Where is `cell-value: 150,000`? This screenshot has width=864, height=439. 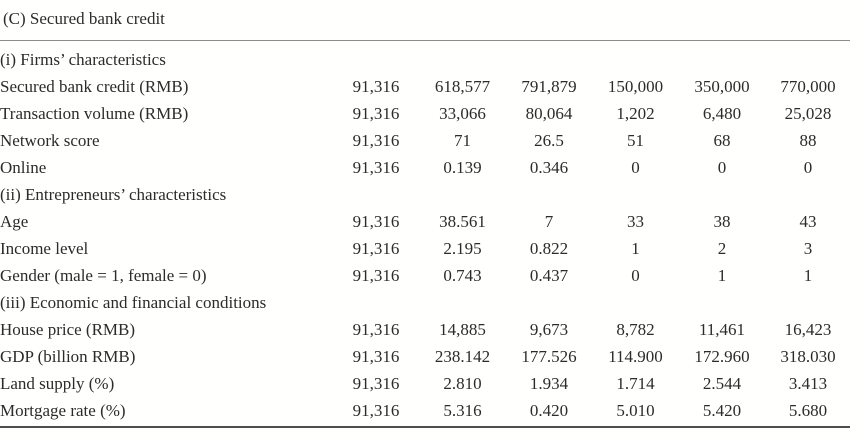
cell-value: 150,000 is located at coordinates (635, 86).